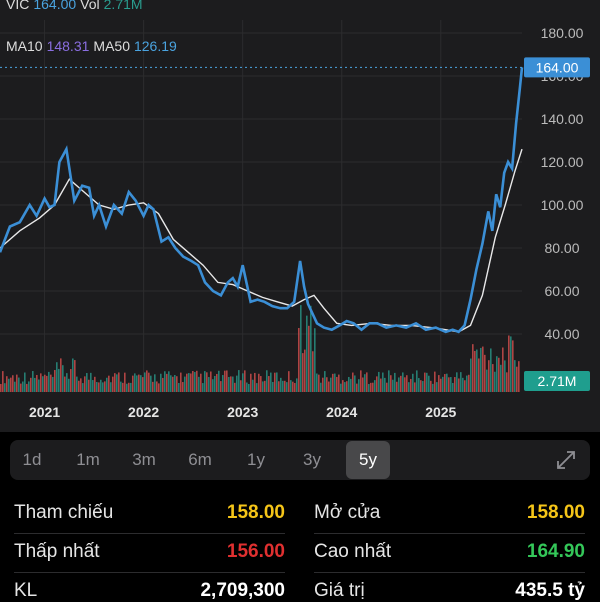 The image size is (600, 602). Describe the element at coordinates (88, 459) in the screenshot. I see `tab-1m: 1m` at that location.